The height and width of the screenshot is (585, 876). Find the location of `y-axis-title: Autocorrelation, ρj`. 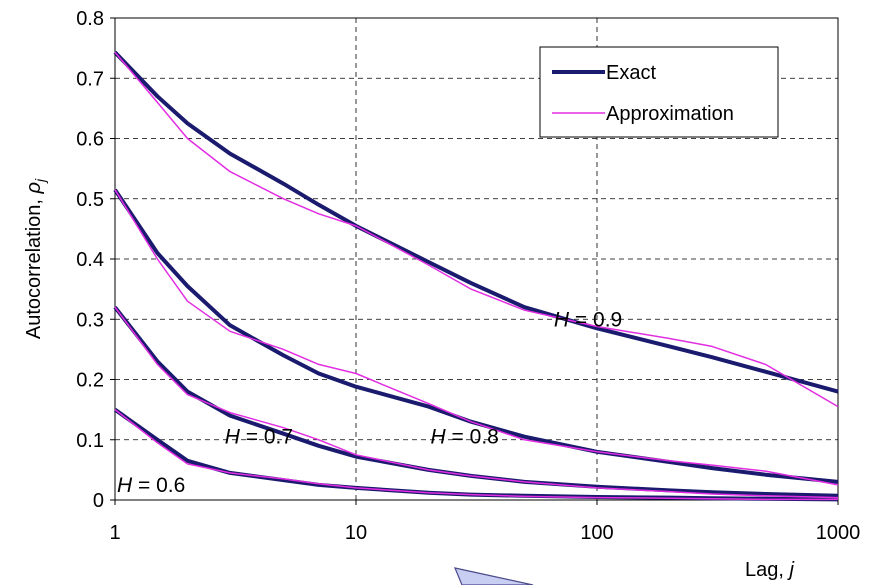

y-axis-title: Autocorrelation, ρj is located at coordinates (35, 258).